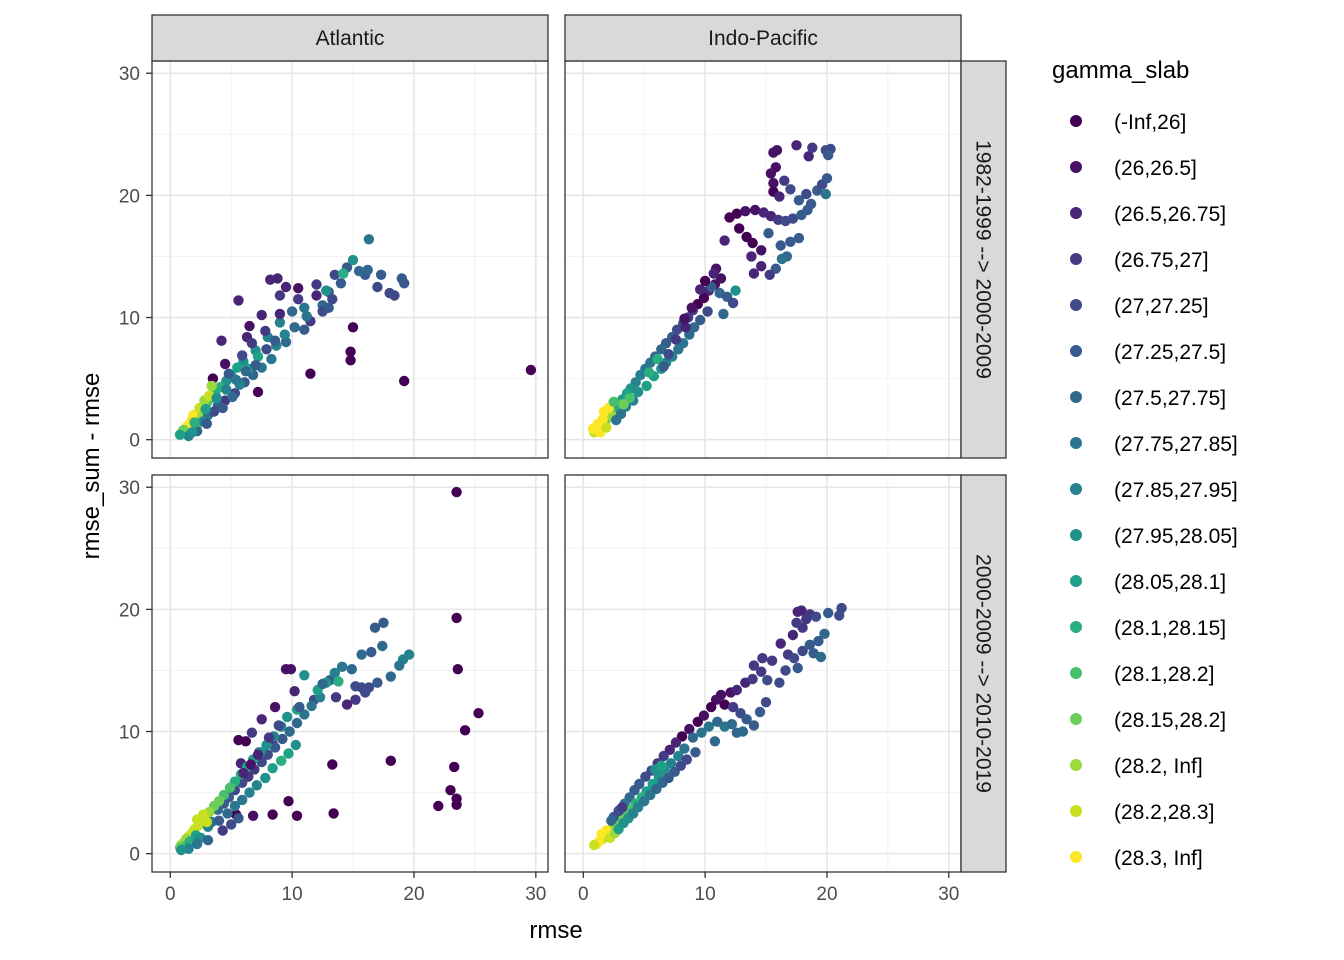 The height and width of the screenshot is (960, 1344). Describe the element at coordinates (1154, 444) in the screenshot. I see `legend-item: (27.75,27.85]` at that location.